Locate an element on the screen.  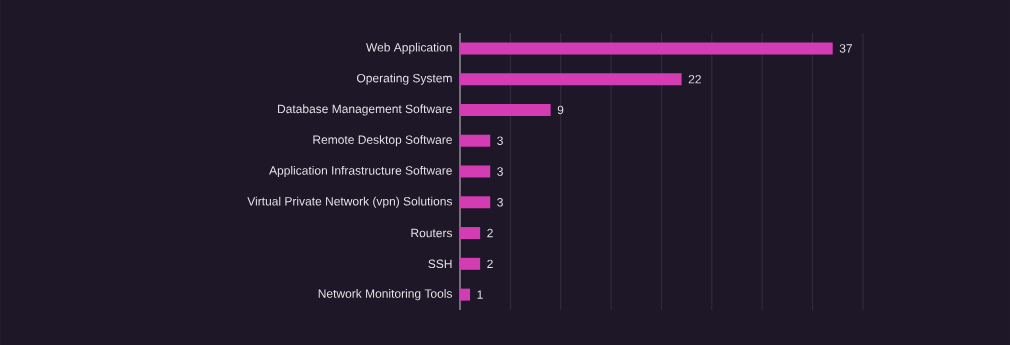
y-tick-label: Network Monitoring Tools is located at coordinates (385, 295).